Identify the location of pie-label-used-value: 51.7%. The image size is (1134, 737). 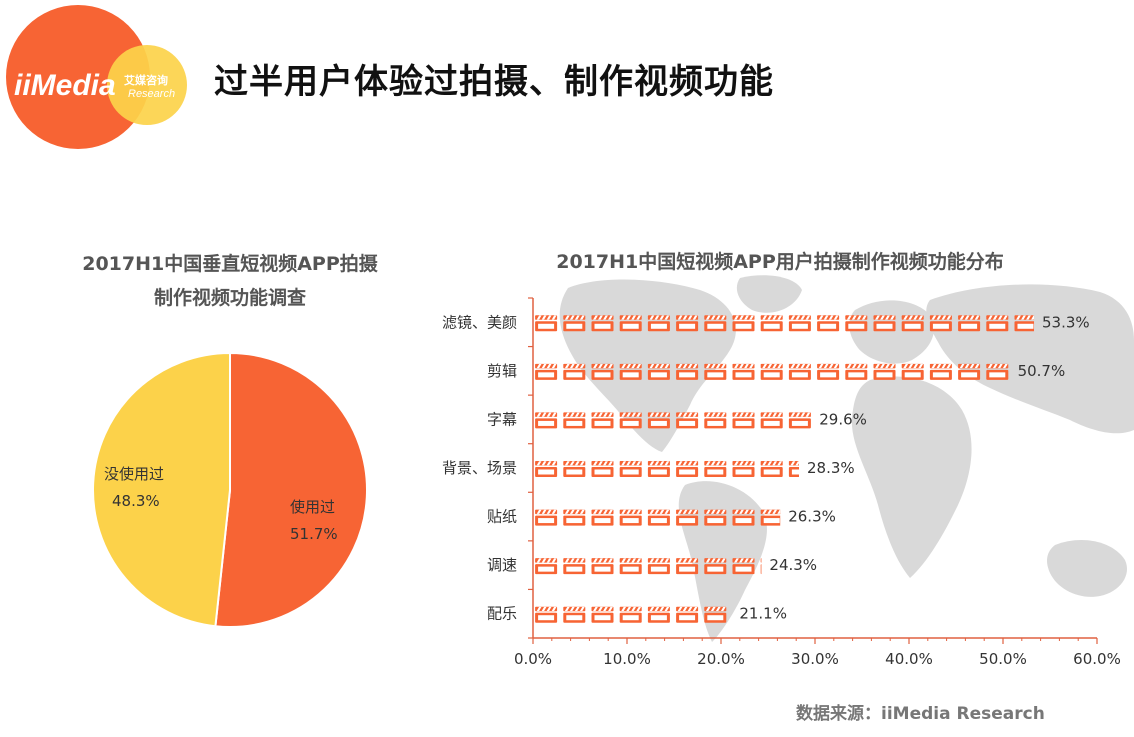
(314, 534).